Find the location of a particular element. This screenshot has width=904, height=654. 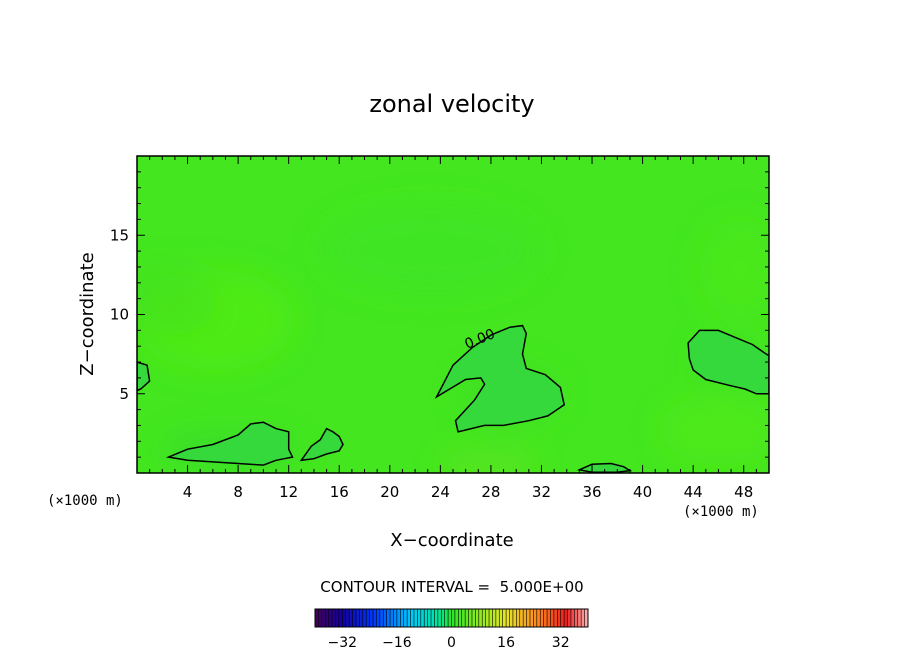

colorbar-frame is located at coordinates (451, 618).